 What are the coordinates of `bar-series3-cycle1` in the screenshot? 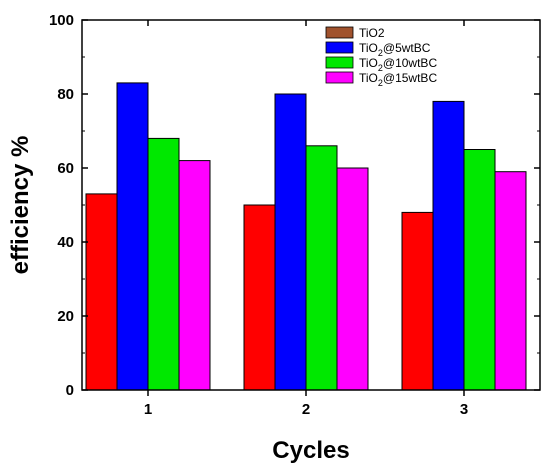 It's located at (163, 264).